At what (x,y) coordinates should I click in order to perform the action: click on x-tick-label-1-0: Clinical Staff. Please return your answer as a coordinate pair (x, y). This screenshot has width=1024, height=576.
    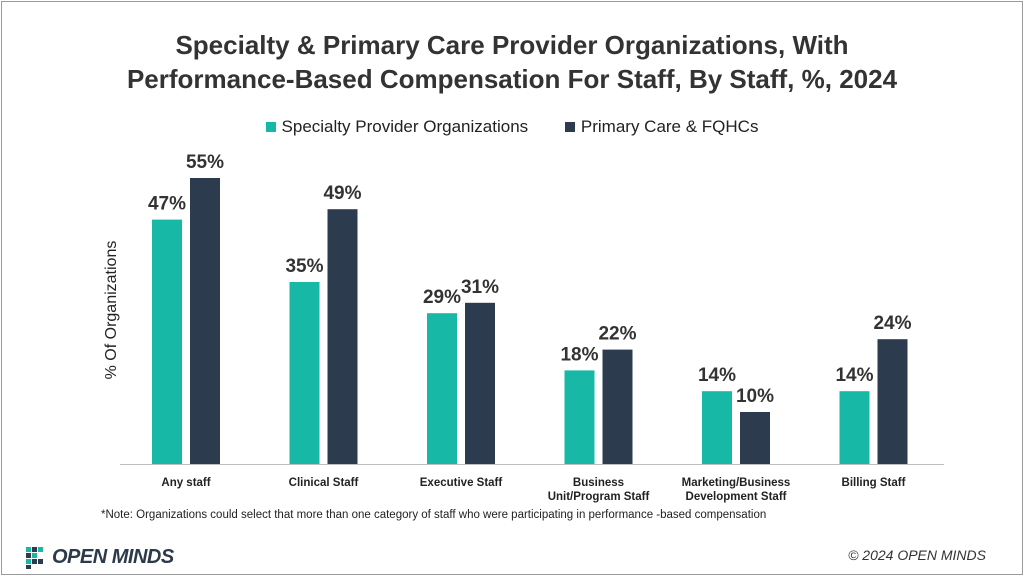
    Looking at the image, I should click on (324, 483).